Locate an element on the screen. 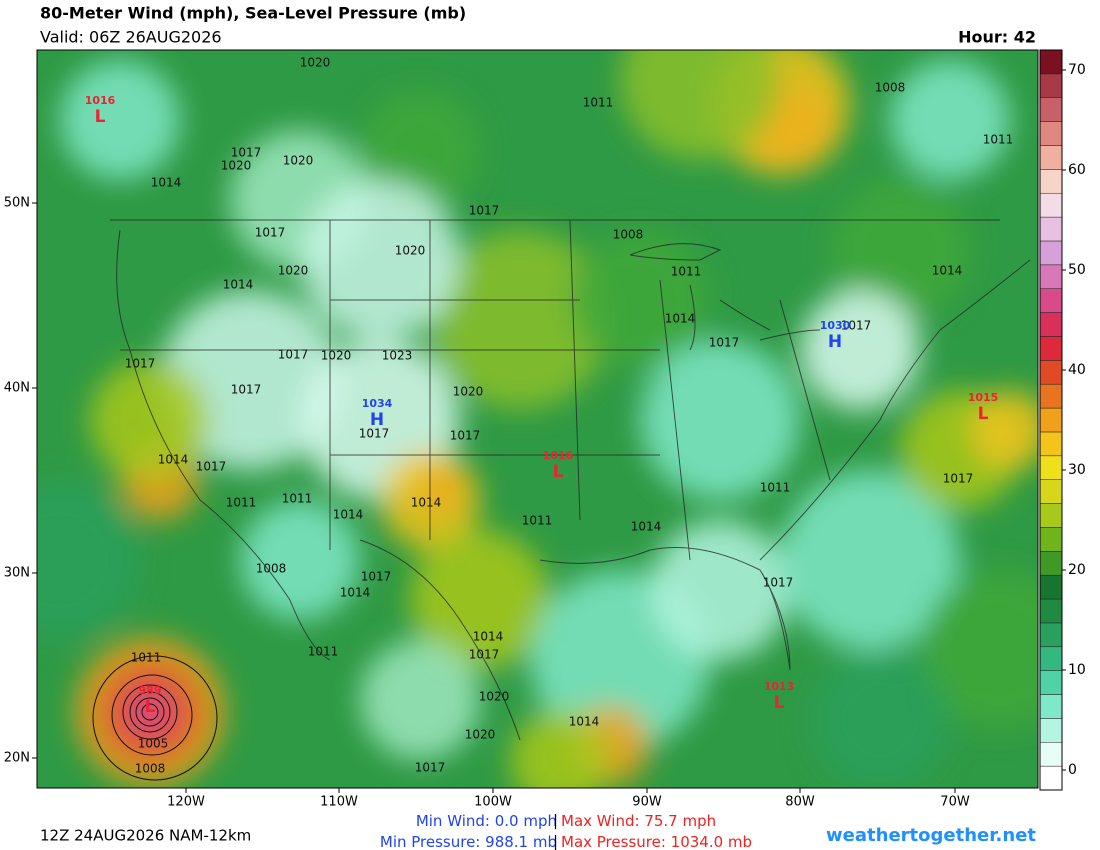 The image size is (1100, 850). isobar-label: 1005 is located at coordinates (153, 744).